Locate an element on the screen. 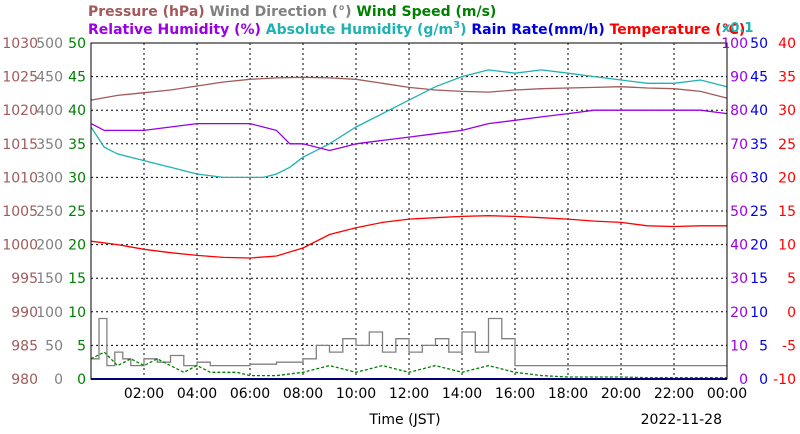  pressure-tick-label: 995 is located at coordinates (24, 279).